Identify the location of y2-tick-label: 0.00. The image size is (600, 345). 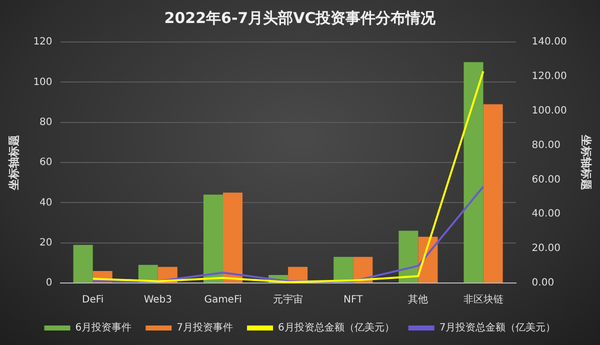
(543, 283).